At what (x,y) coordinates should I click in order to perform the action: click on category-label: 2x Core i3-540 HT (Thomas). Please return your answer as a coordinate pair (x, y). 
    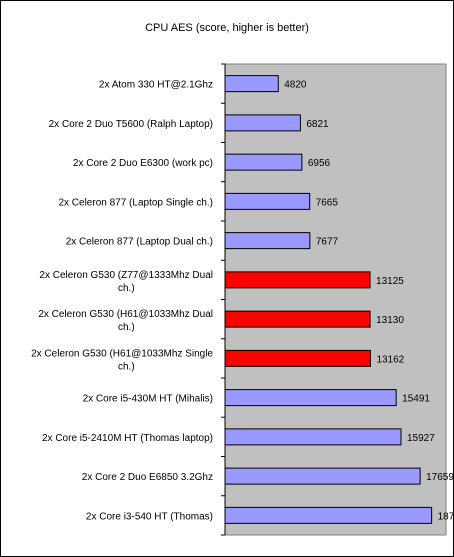
    Looking at the image, I should click on (149, 516).